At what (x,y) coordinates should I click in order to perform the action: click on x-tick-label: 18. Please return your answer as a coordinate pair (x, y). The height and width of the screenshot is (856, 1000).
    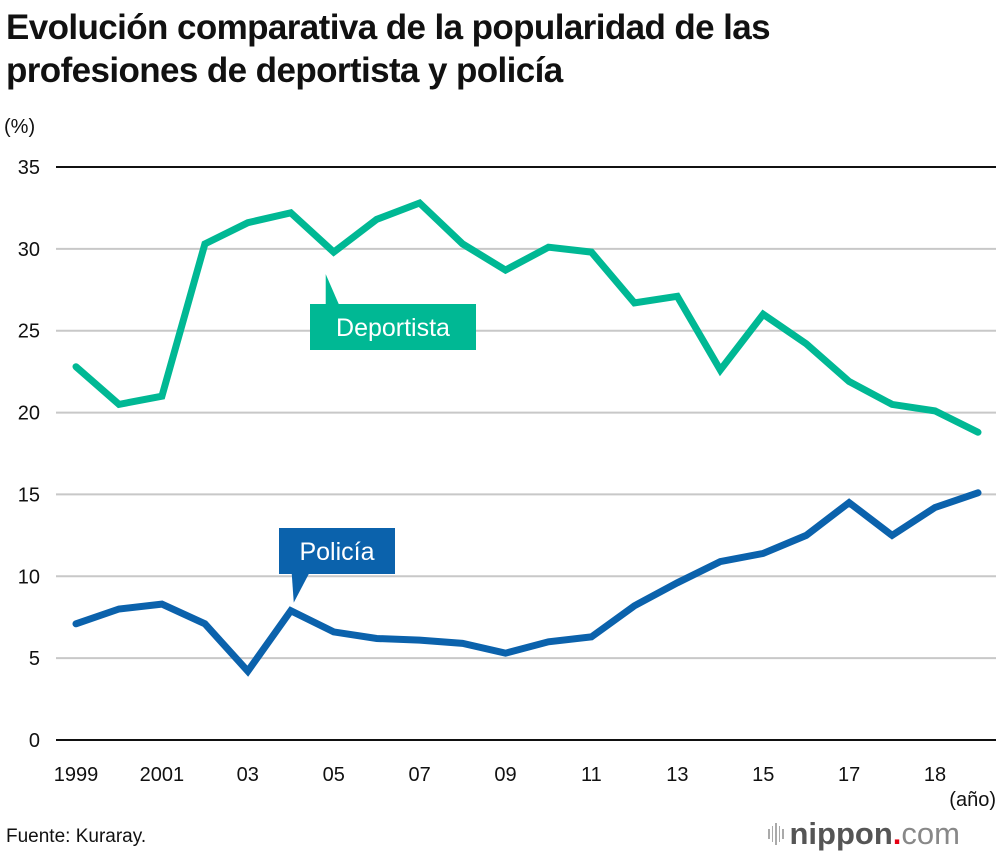
    Looking at the image, I should click on (935, 775).